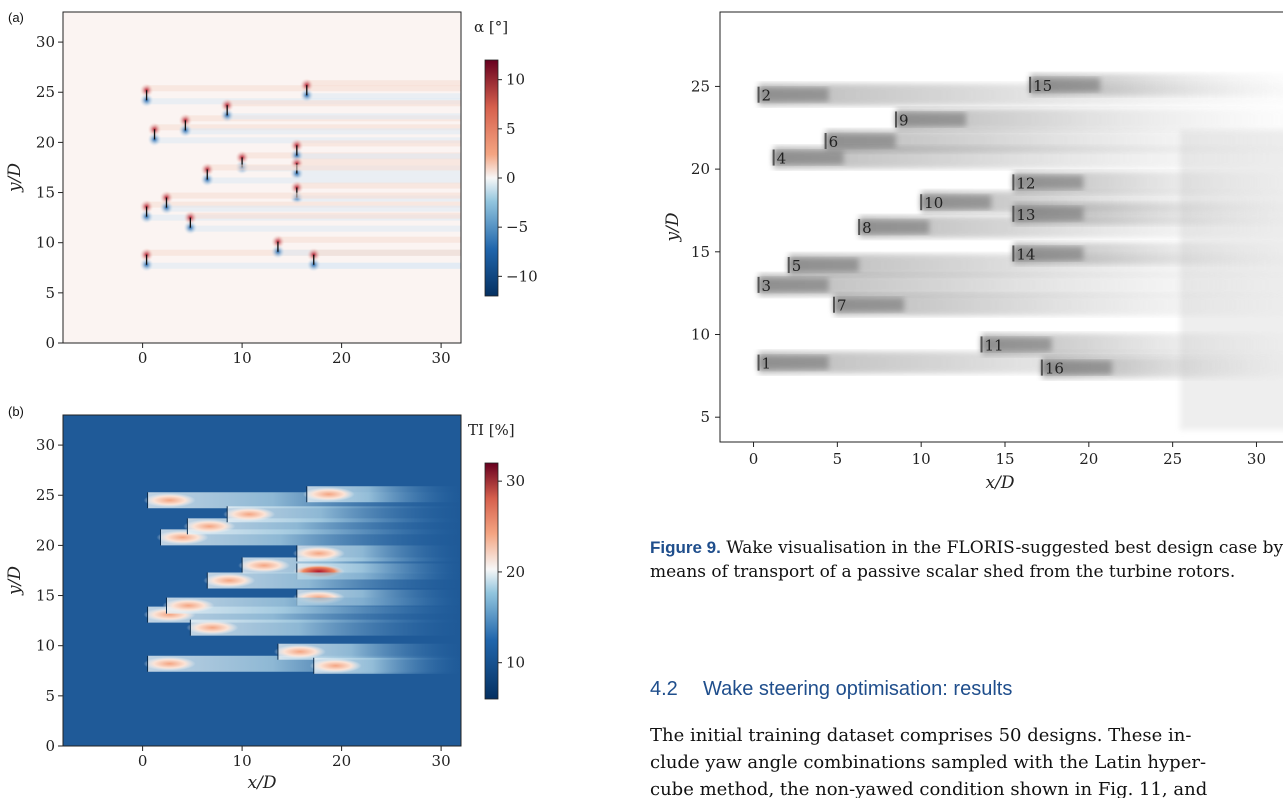 Image resolution: width=1283 pixels, height=799 pixels. Describe the element at coordinates (300, 175) in the screenshot. I see `panel-a-turbine-marks` at that location.